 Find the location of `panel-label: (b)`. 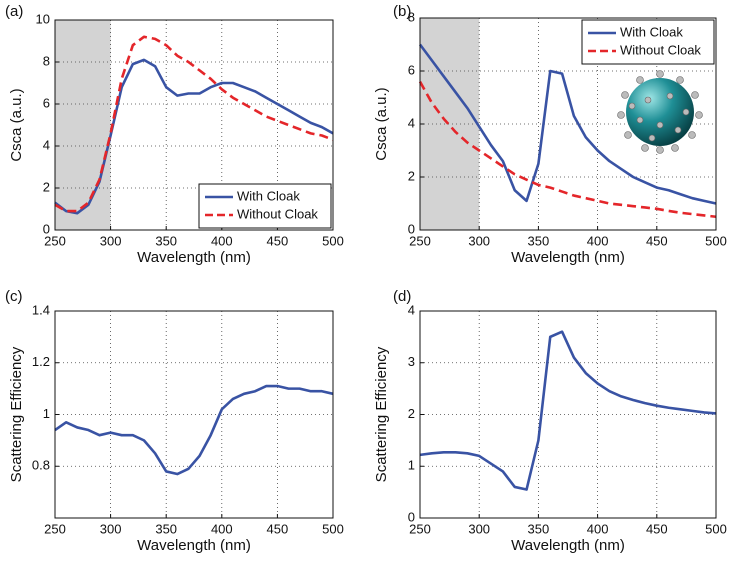

panel-label: (b) is located at coordinates (402, 11).